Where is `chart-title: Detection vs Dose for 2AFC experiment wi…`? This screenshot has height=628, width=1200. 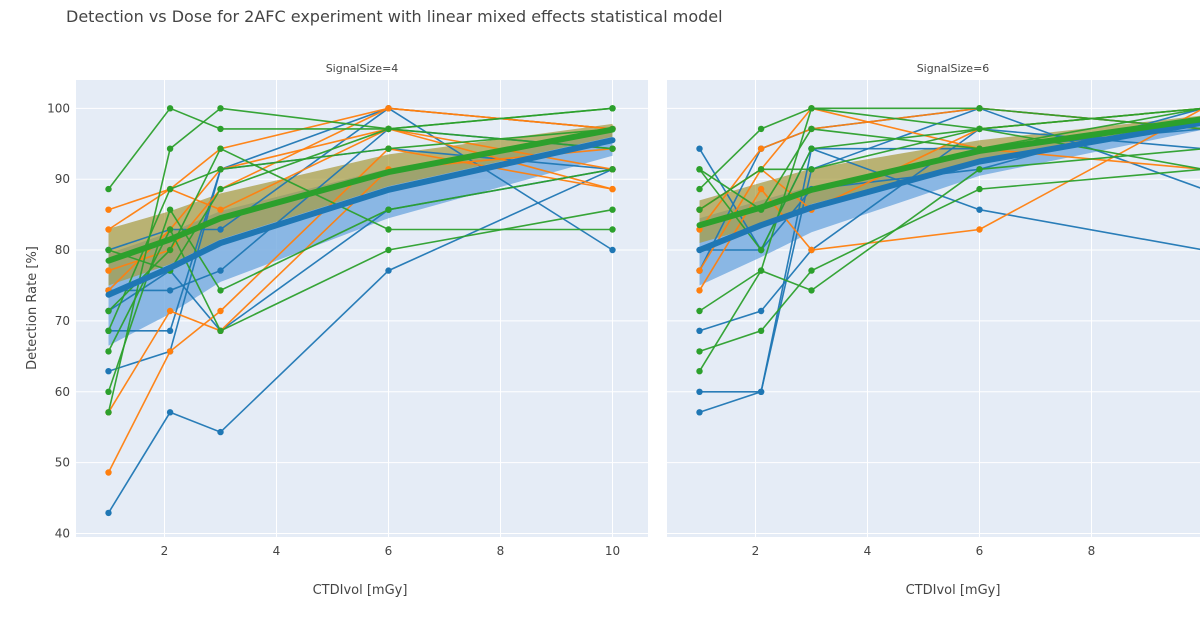
chart-title: Detection vs Dose for 2AFC experiment wi… is located at coordinates (394, 16).